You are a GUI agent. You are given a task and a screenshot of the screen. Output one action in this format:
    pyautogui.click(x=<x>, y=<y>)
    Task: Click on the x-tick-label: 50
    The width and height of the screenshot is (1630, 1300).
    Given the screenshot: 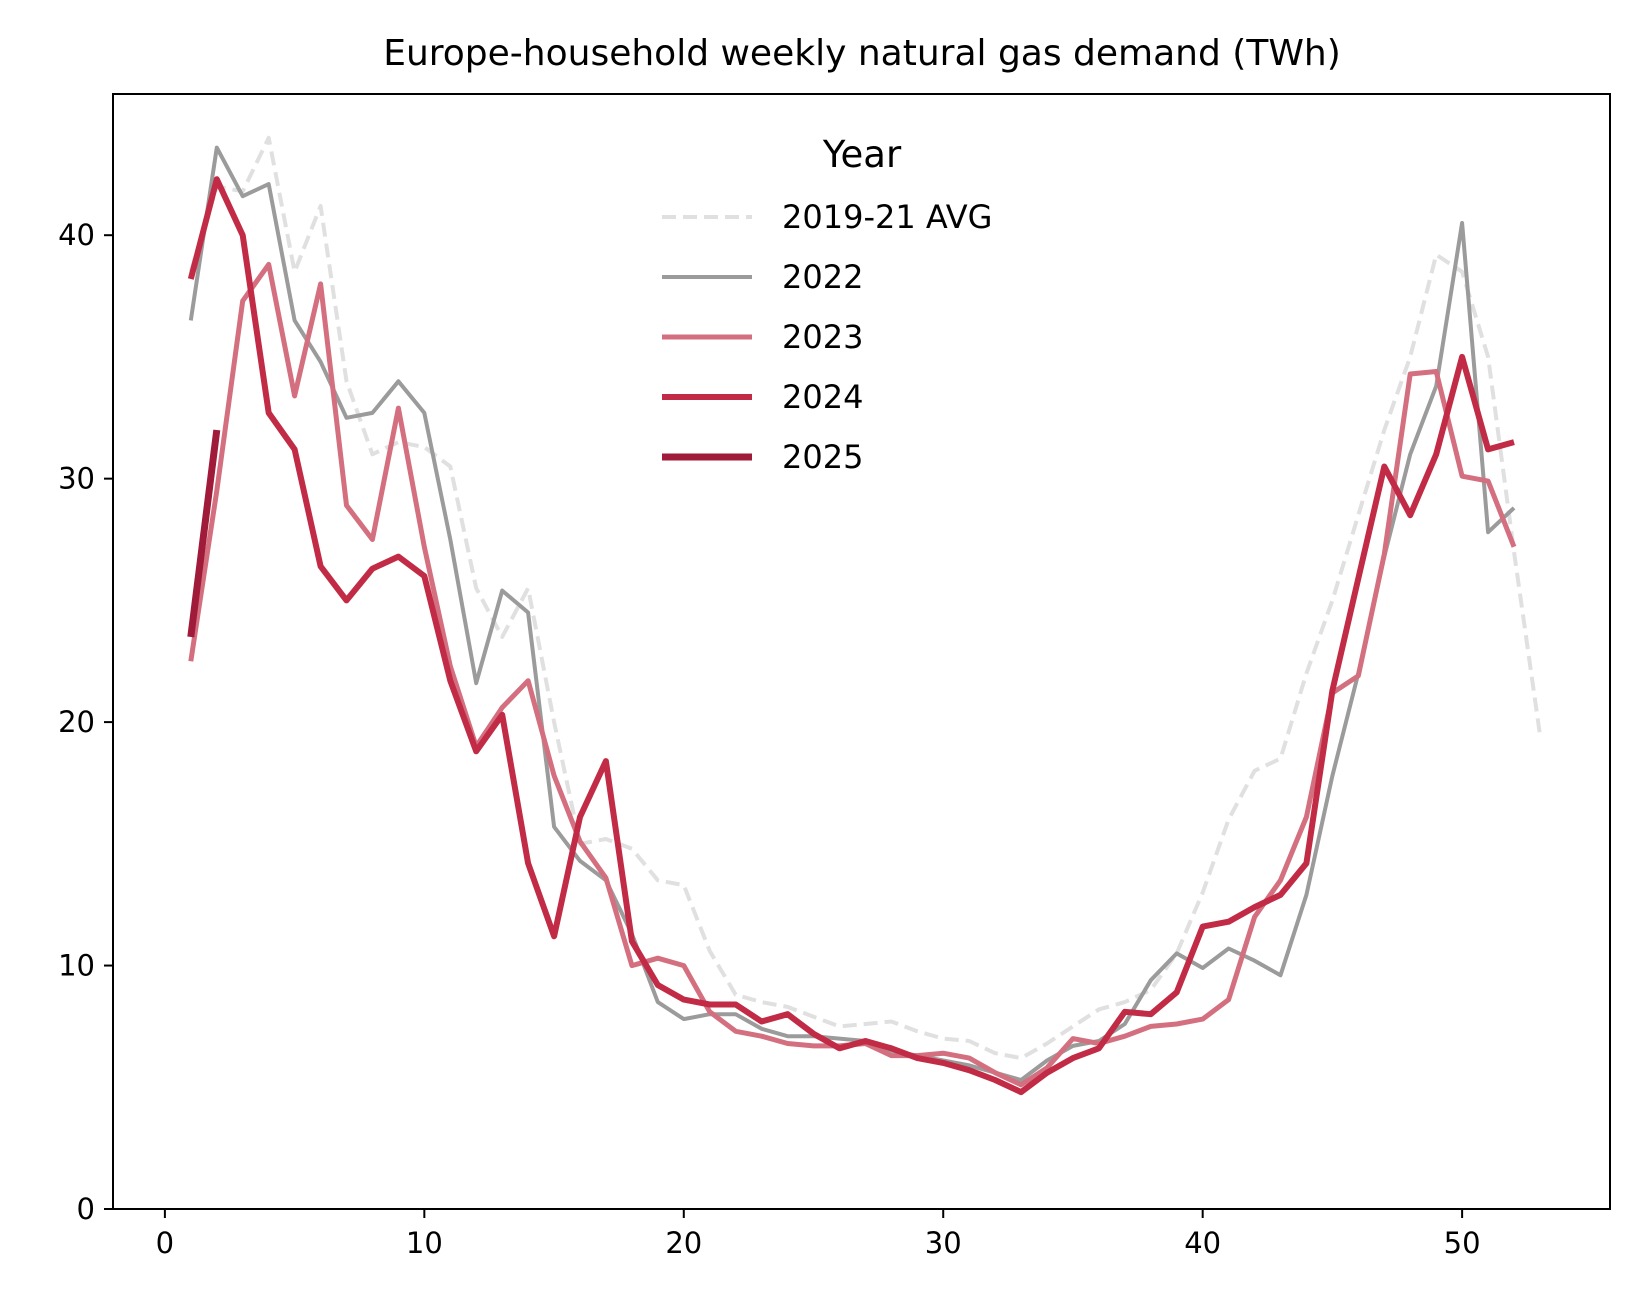 What is the action you would take?
    pyautogui.click(x=1462, y=1243)
    